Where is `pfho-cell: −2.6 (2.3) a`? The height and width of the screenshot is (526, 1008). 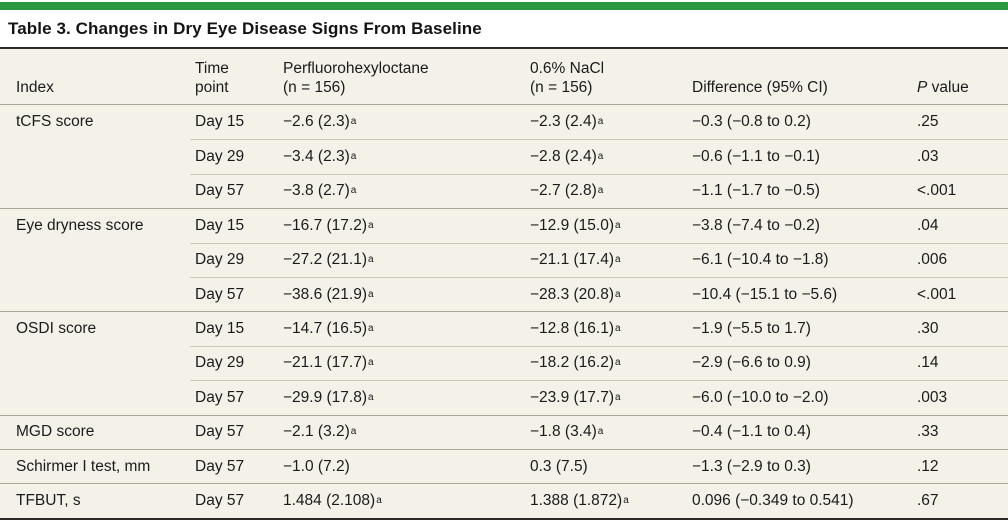
pfho-cell: −2.6 (2.3) a is located at coordinates (320, 122).